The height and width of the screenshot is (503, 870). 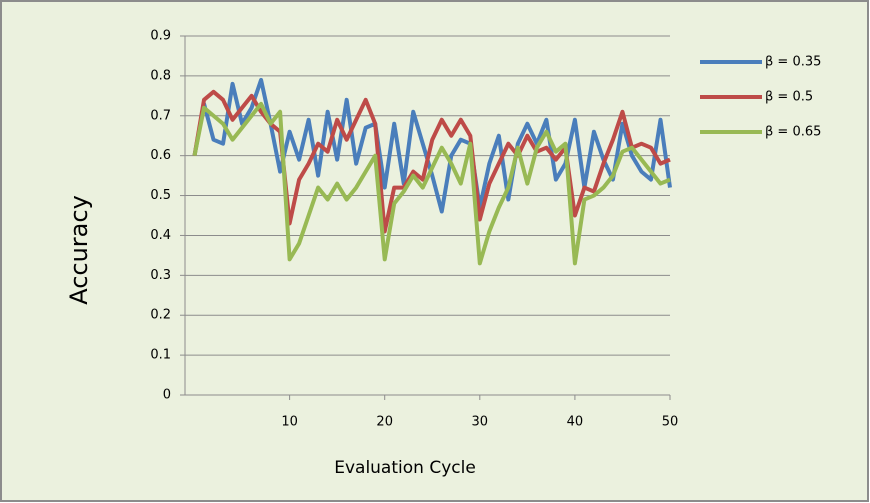 What do you see at coordinates (793, 62) in the screenshot?
I see `legend-label: β = 0.35` at bounding box center [793, 62].